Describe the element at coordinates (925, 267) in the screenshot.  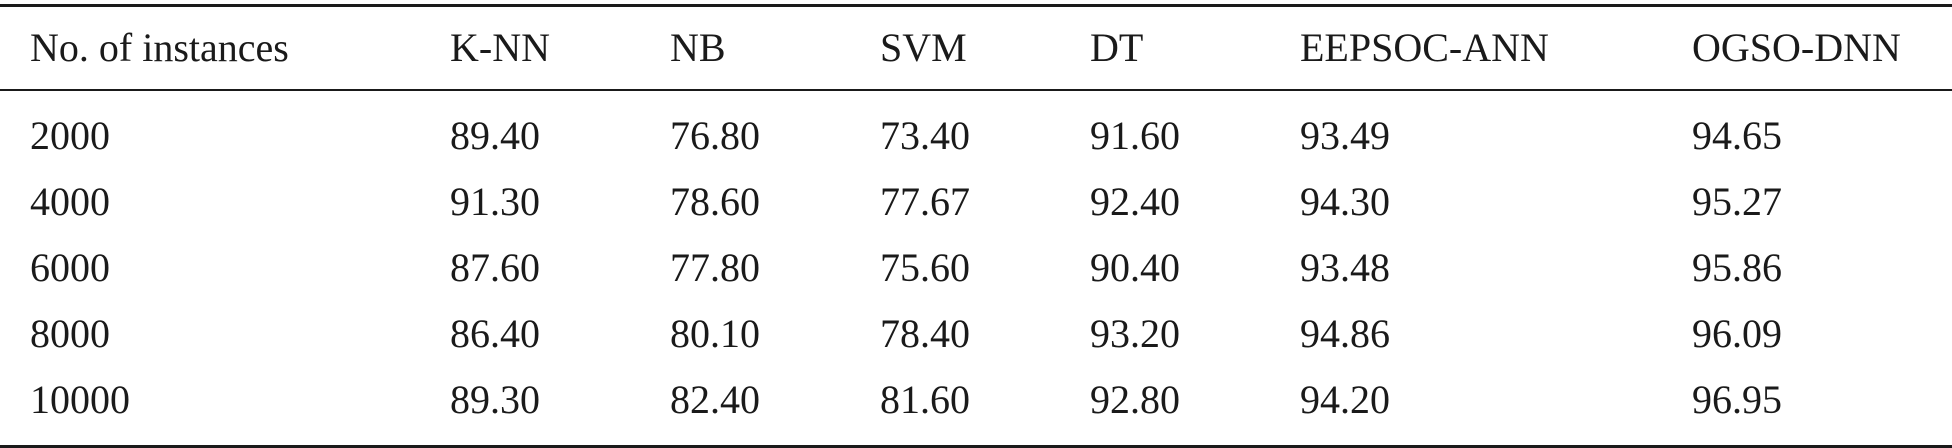
I see `cell-svm: 75.60` at that location.